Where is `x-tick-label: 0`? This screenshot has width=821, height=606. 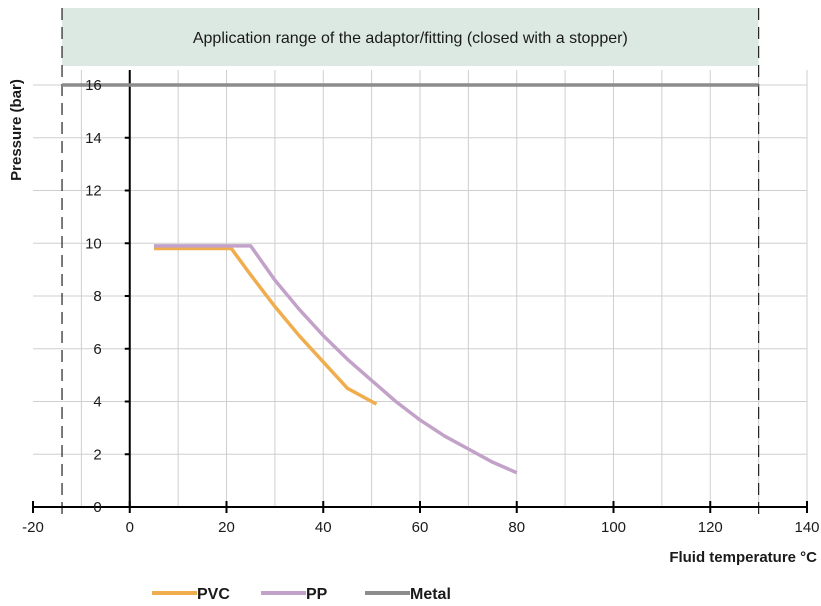 x-tick-label: 0 is located at coordinates (130, 527).